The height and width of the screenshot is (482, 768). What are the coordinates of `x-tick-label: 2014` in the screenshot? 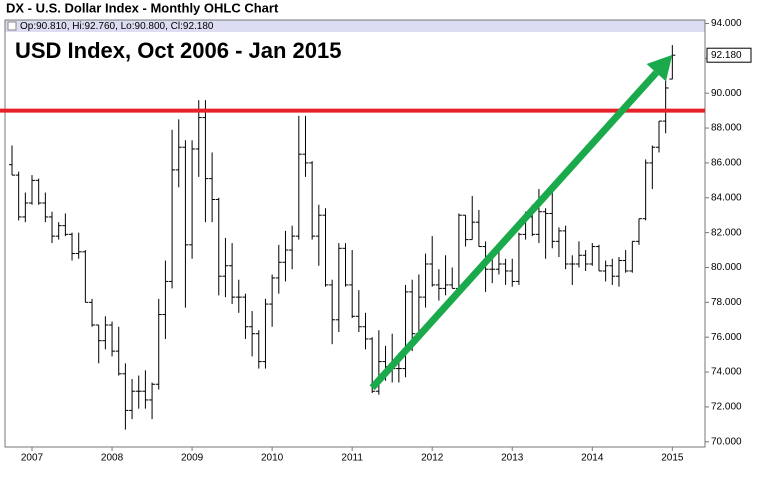 It's located at (592, 458).